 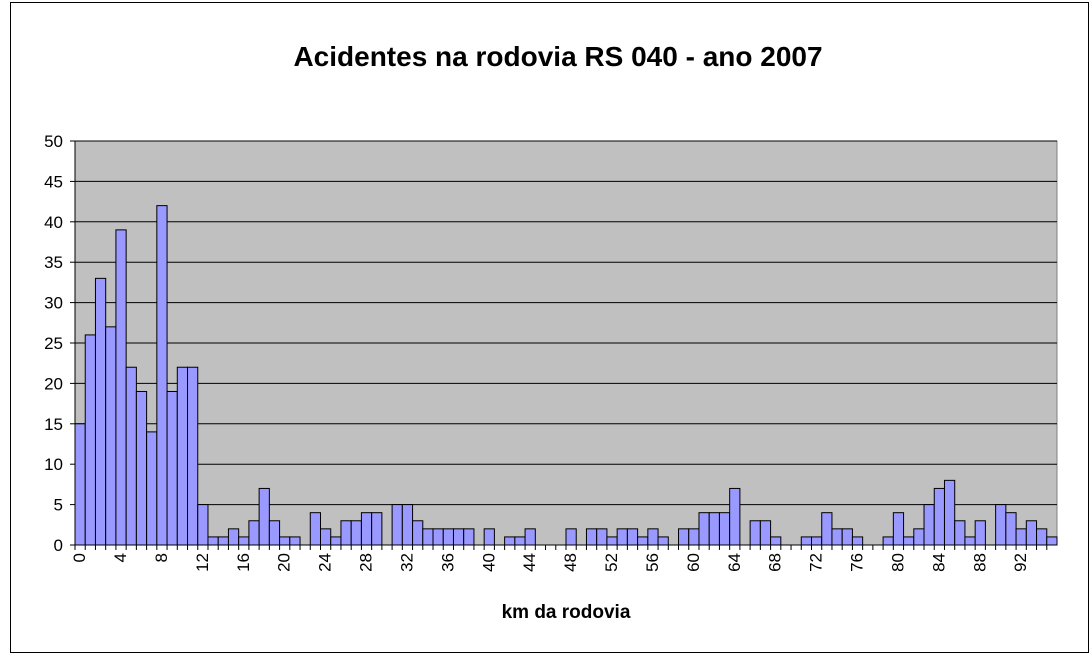 I want to click on x-tick-label: 12, so click(x=202, y=562).